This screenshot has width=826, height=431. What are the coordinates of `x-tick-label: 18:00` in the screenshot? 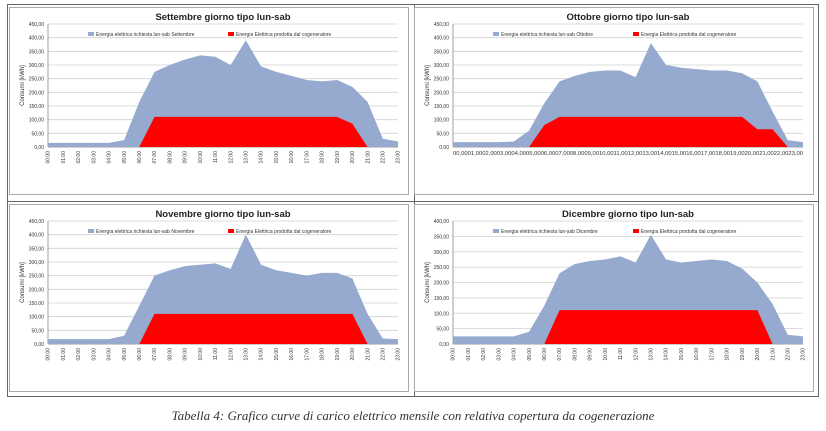 It's located at (323, 157).